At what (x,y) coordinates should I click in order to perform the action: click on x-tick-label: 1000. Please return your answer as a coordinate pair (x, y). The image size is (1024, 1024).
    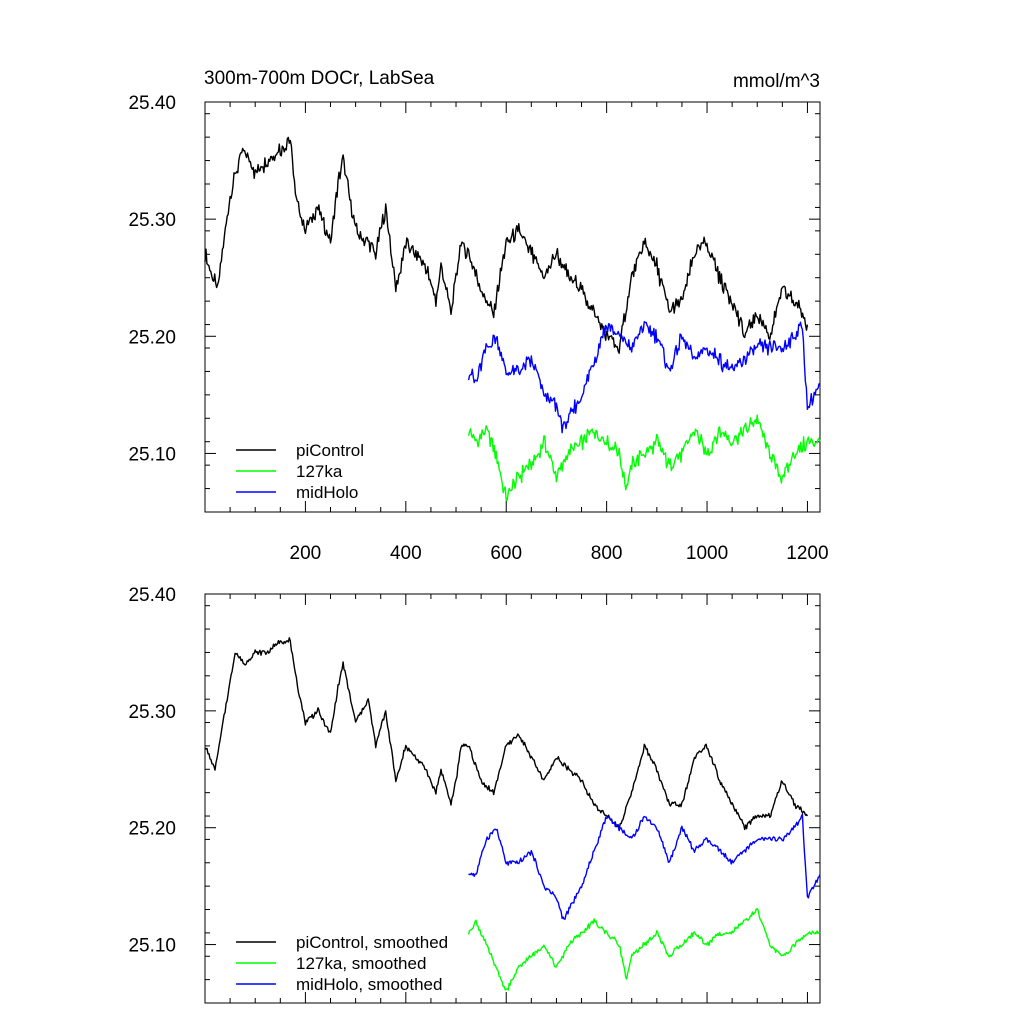
    Looking at the image, I should click on (707, 553).